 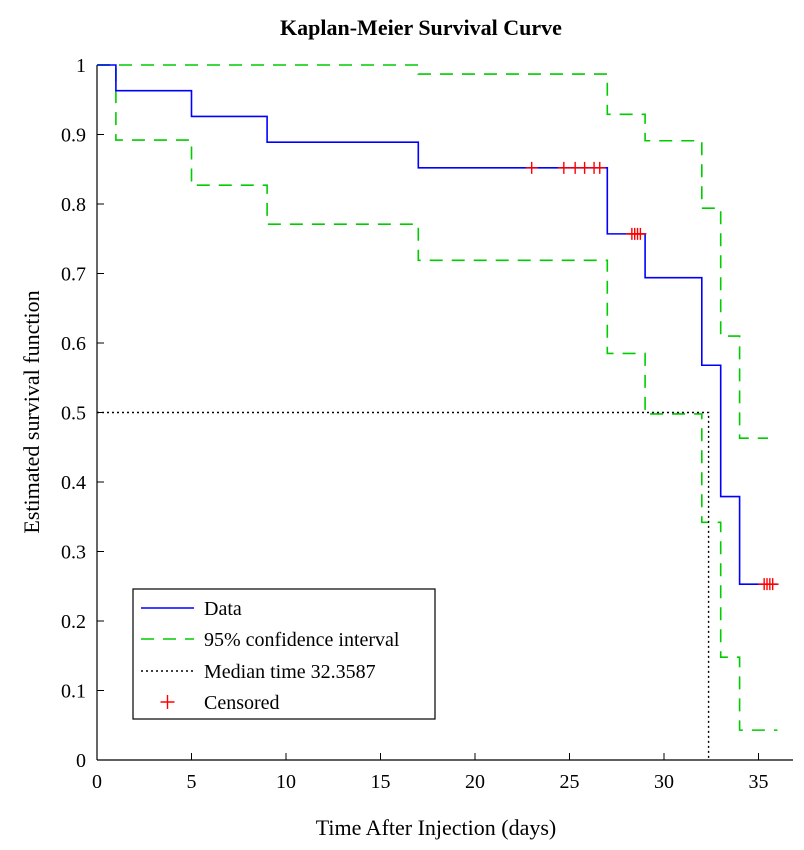 What do you see at coordinates (242, 703) in the screenshot?
I see `legend-label: Censored` at bounding box center [242, 703].